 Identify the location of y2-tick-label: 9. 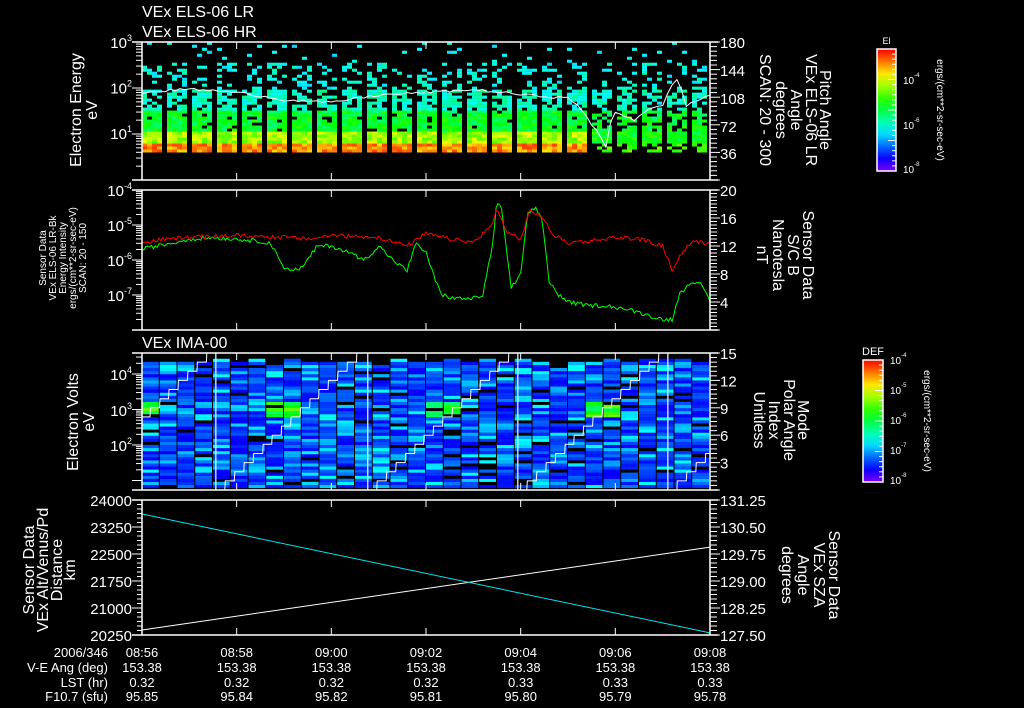
(724, 409).